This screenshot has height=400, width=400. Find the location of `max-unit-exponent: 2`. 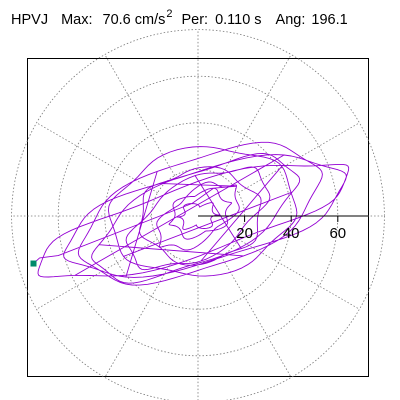

max-unit-exponent: 2 is located at coordinates (169, 14).